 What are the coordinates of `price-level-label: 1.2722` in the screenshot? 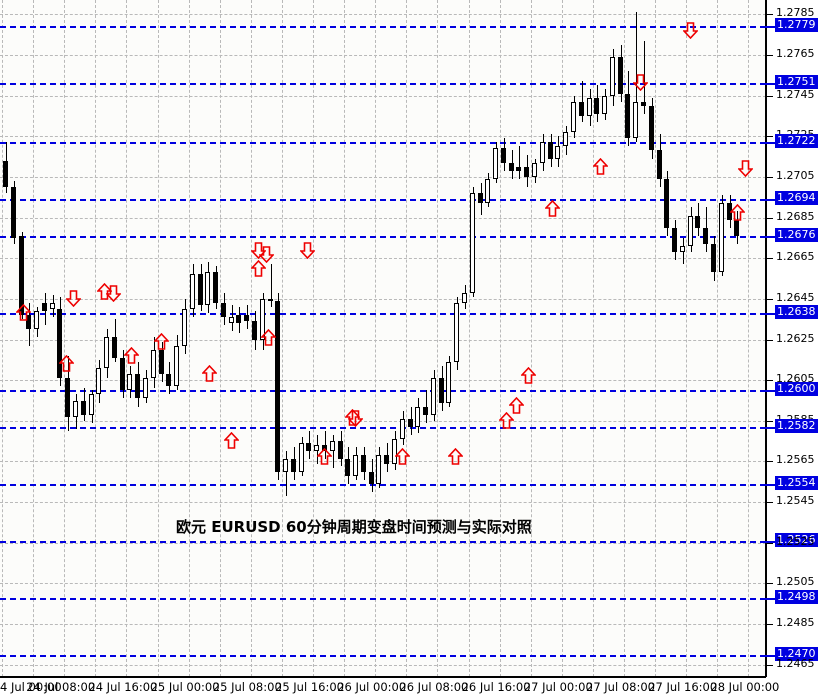 It's located at (796, 141).